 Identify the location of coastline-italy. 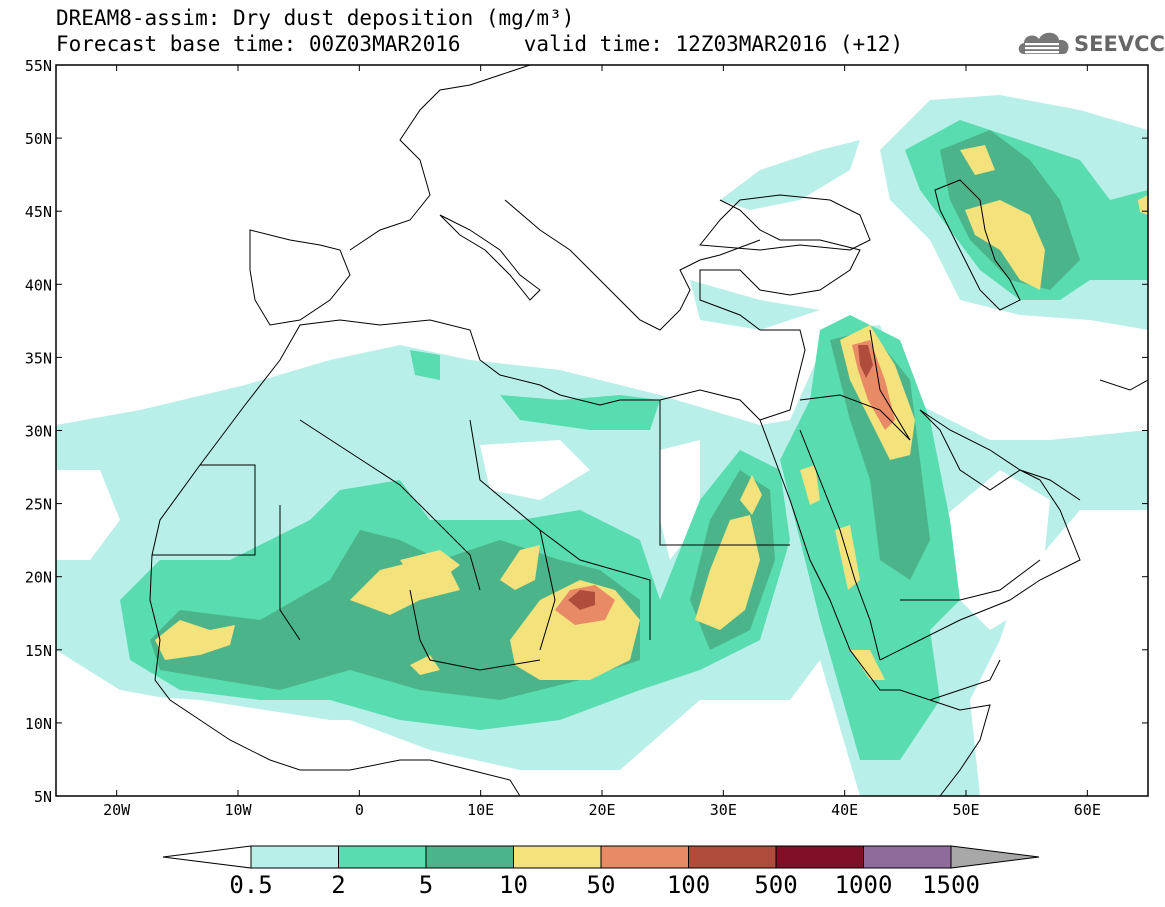
(490, 257).